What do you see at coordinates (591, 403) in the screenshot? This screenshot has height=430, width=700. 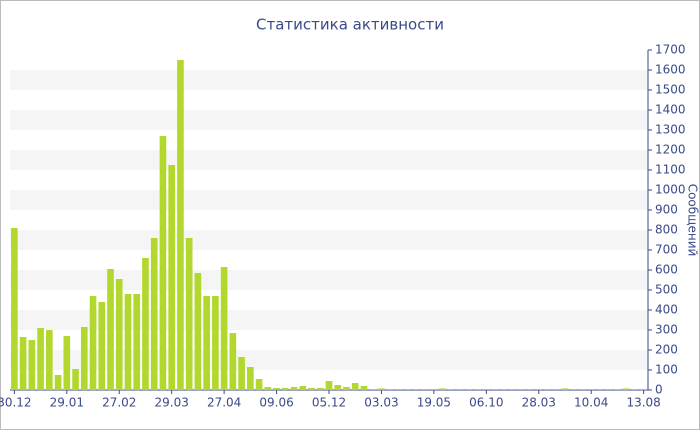 I see `x-tick-label: 10.04` at bounding box center [591, 403].